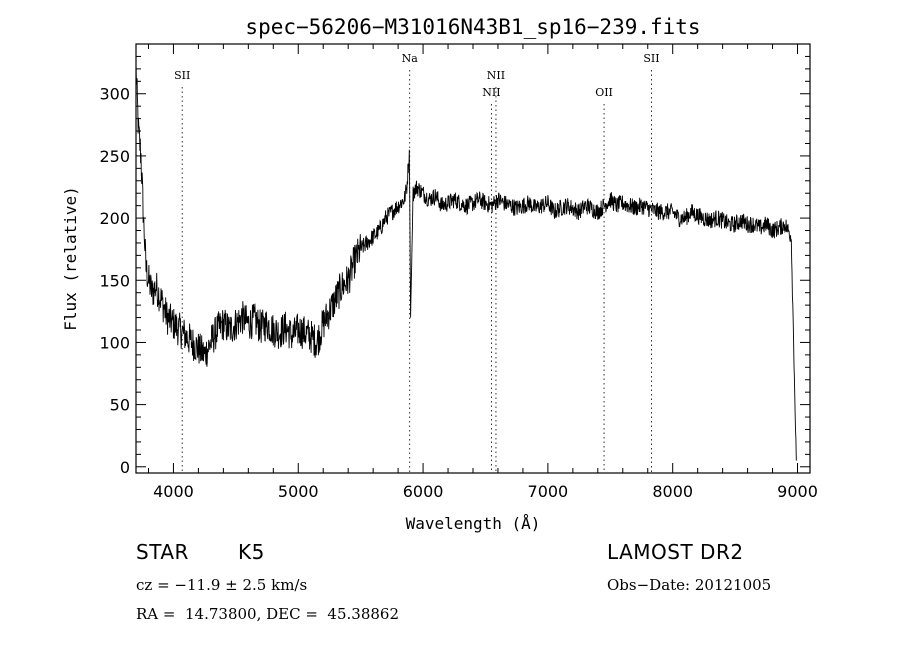 This screenshot has height=650, width=900. Describe the element at coordinates (410, 58) in the screenshot. I see `spectral-line-label: Na` at that location.